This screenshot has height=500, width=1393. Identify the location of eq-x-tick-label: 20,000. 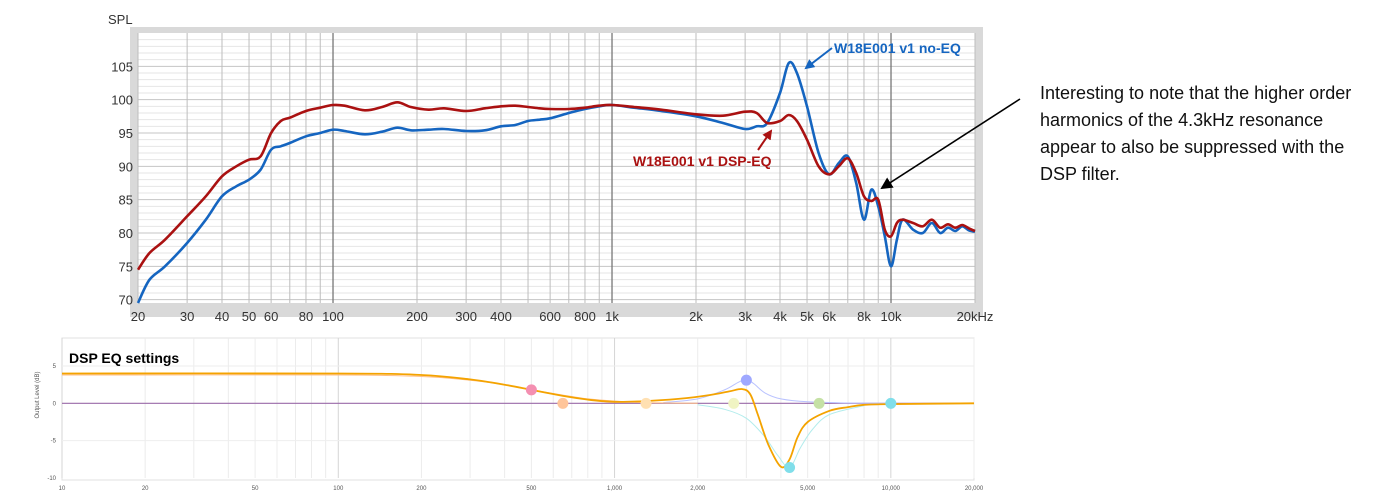
(974, 489).